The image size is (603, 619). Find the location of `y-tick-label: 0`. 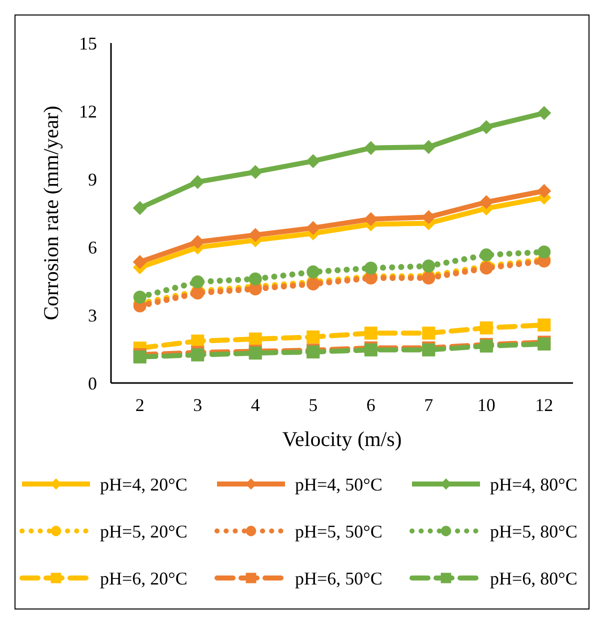

y-tick-label: 0 is located at coordinates (92, 383).